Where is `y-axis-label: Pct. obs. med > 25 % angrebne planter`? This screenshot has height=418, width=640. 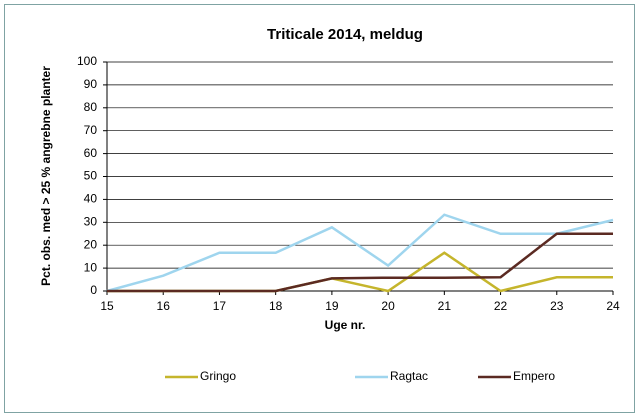
y-axis-label: Pct. obs. med > 25 % angrebne planter is located at coordinates (46, 176).